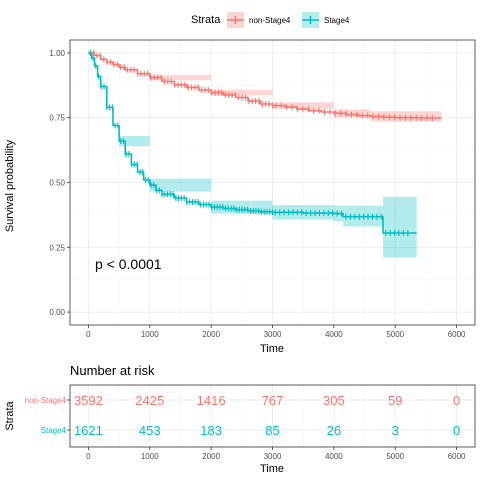  Describe the element at coordinates (395, 400) in the screenshot. I see `risk-cell-non-stage4: 59` at that location.